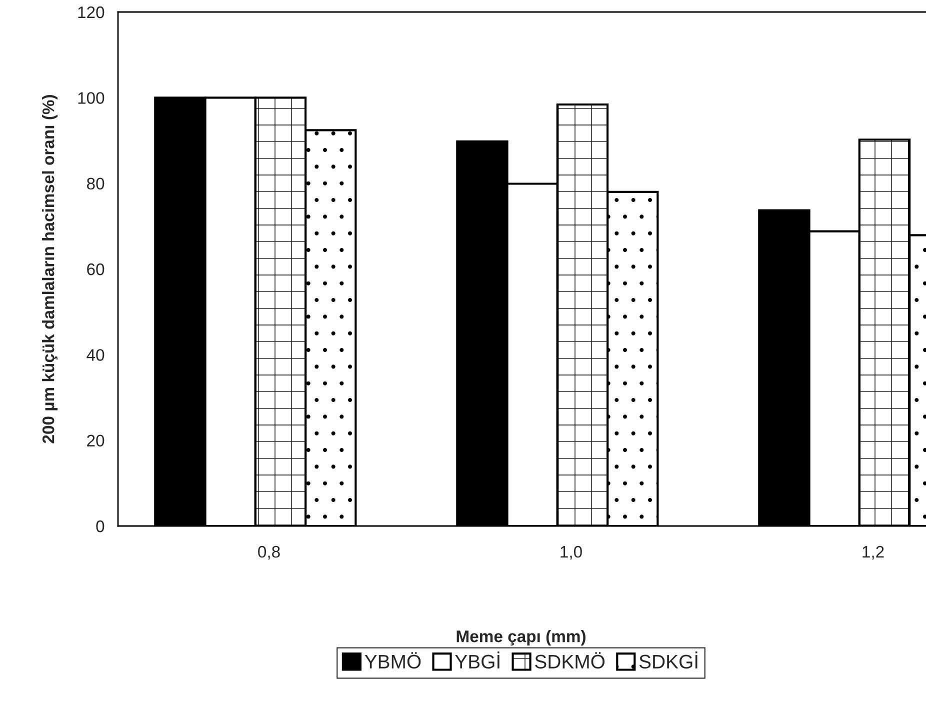 The image size is (926, 703). I want to click on x-tick-label: 1,2, so click(873, 553).